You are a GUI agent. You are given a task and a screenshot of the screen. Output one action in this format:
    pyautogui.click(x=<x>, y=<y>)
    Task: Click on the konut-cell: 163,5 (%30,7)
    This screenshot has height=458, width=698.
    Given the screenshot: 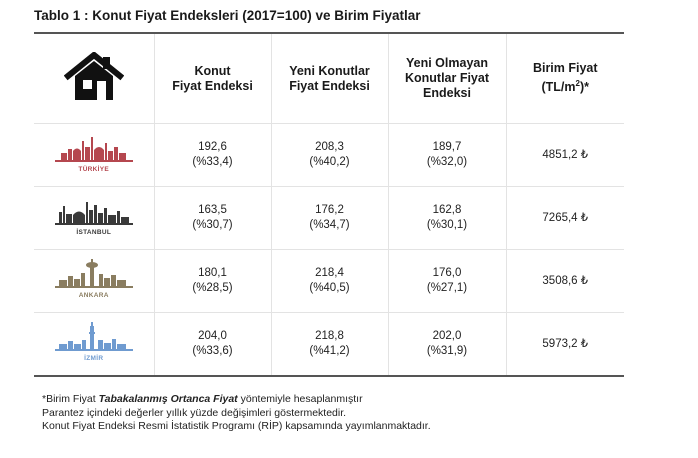 What is the action you would take?
    pyautogui.click(x=213, y=218)
    